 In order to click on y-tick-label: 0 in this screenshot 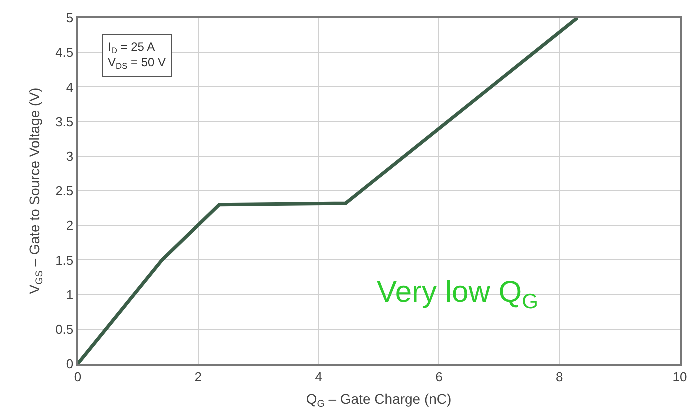, I will do `click(70, 364)`.